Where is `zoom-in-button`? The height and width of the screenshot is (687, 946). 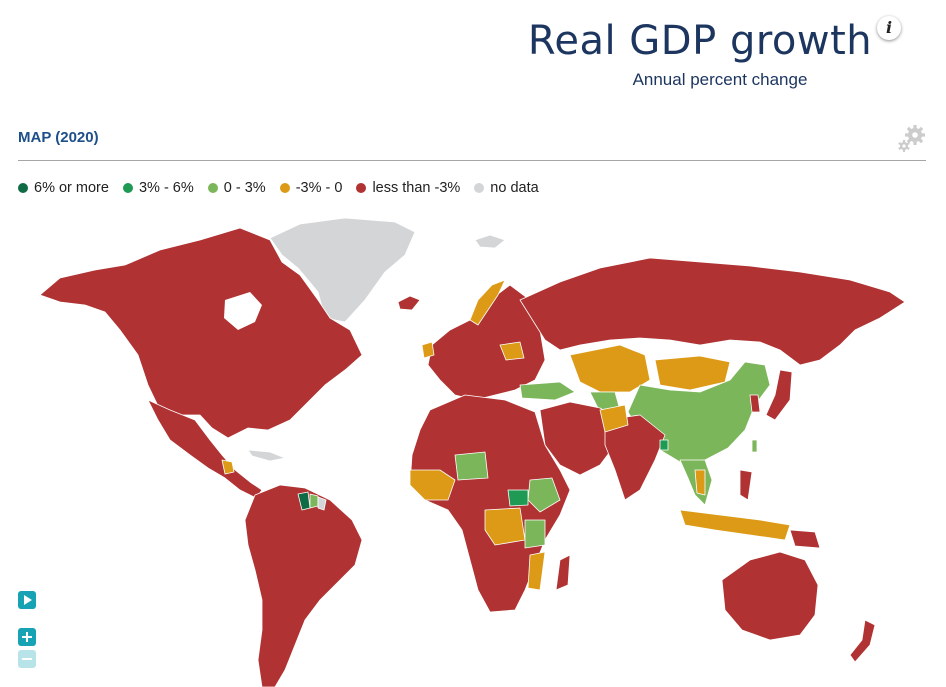
zoom-in-button is located at coordinates (27, 637).